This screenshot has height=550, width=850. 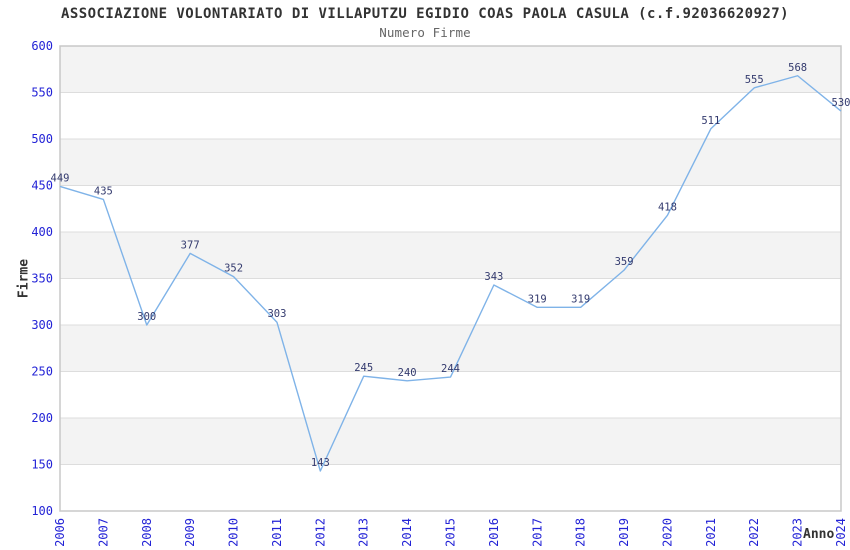 I want to click on point-label: 530, so click(x=841, y=103).